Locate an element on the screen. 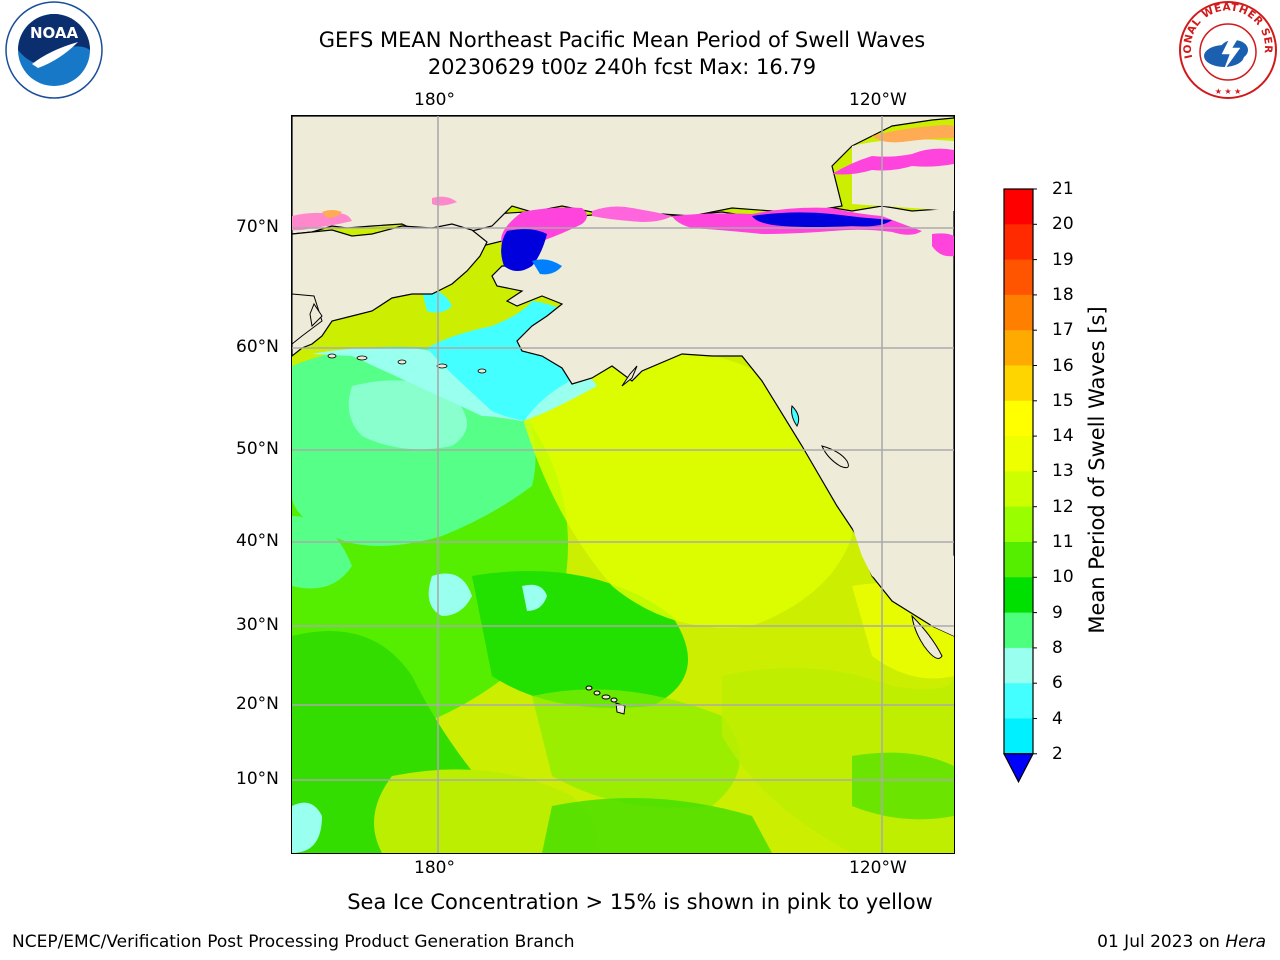  chart-subtitle: 20230629 t00z 240h fcst Max: 16.79 is located at coordinates (622, 67).